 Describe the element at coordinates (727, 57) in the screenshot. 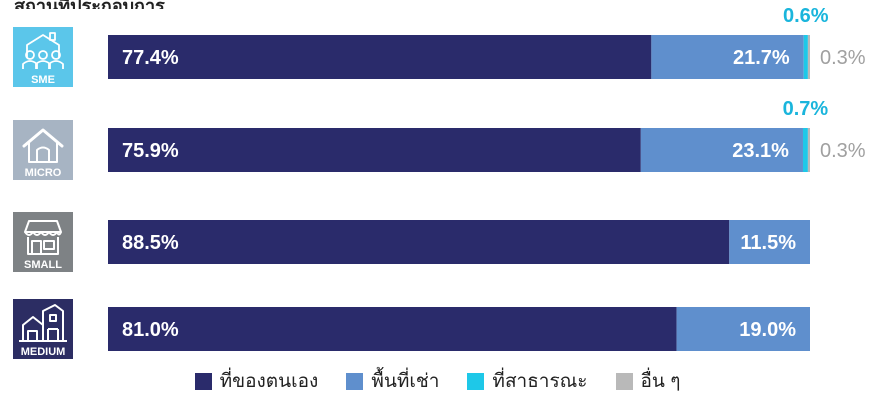

I see `bar-segment-sme-rent` at that location.